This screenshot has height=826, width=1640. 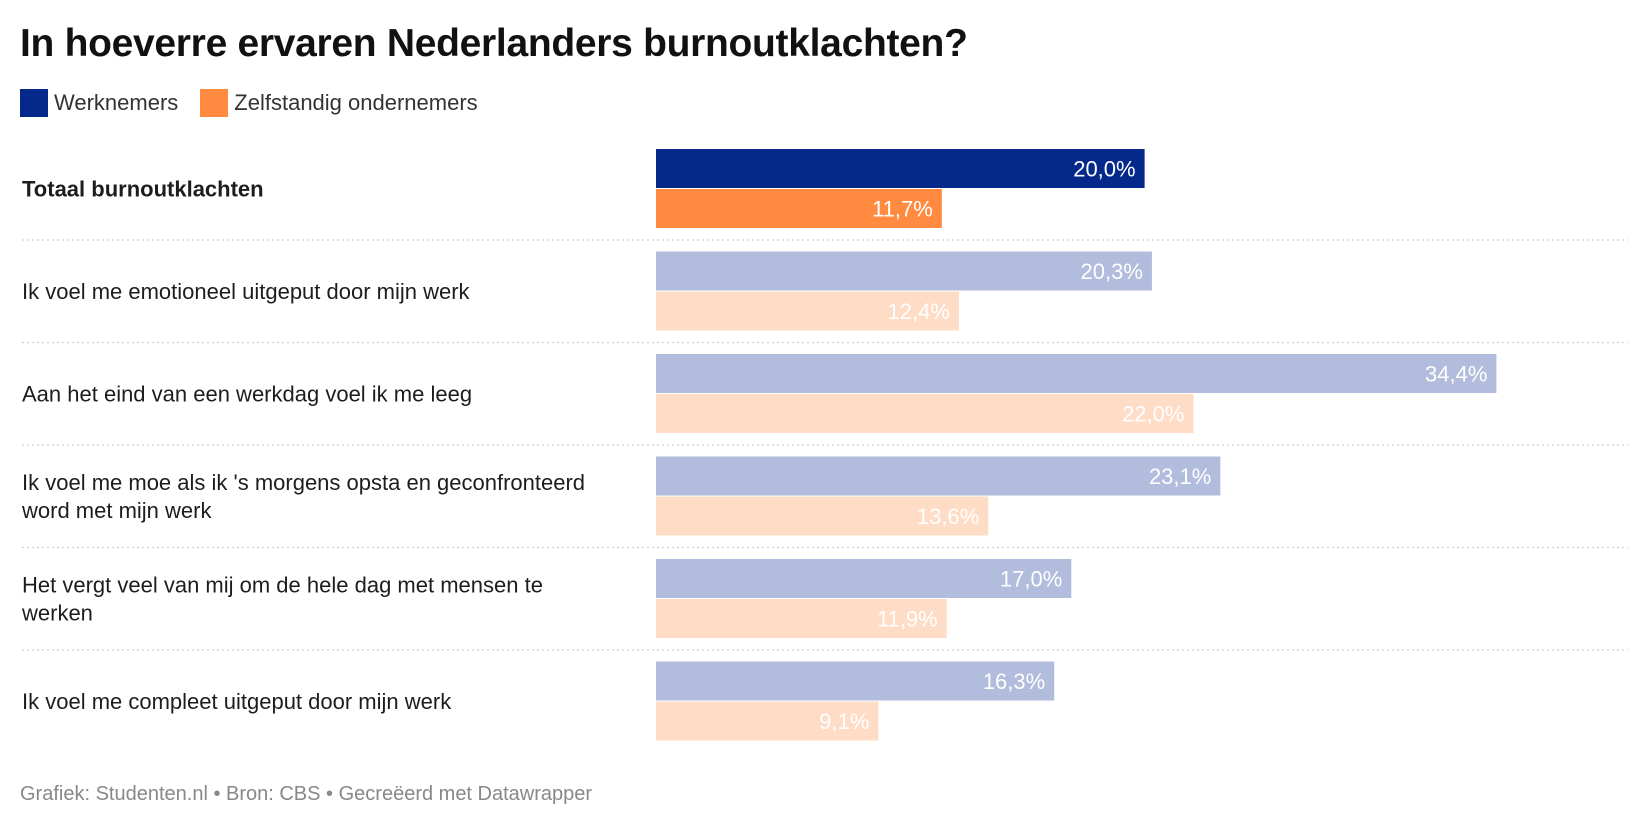 What do you see at coordinates (902, 209) in the screenshot?
I see `bar-value-label: 11,7%` at bounding box center [902, 209].